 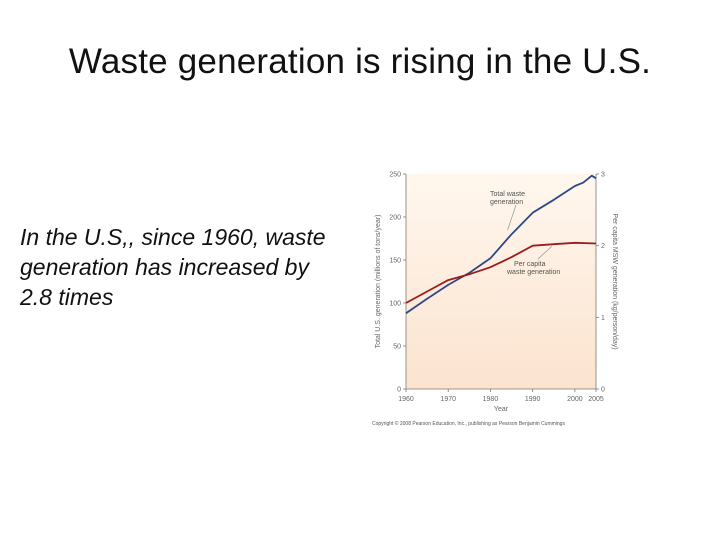 What do you see at coordinates (448, 399) in the screenshot?
I see `x-tick-label: 1970` at bounding box center [448, 399].